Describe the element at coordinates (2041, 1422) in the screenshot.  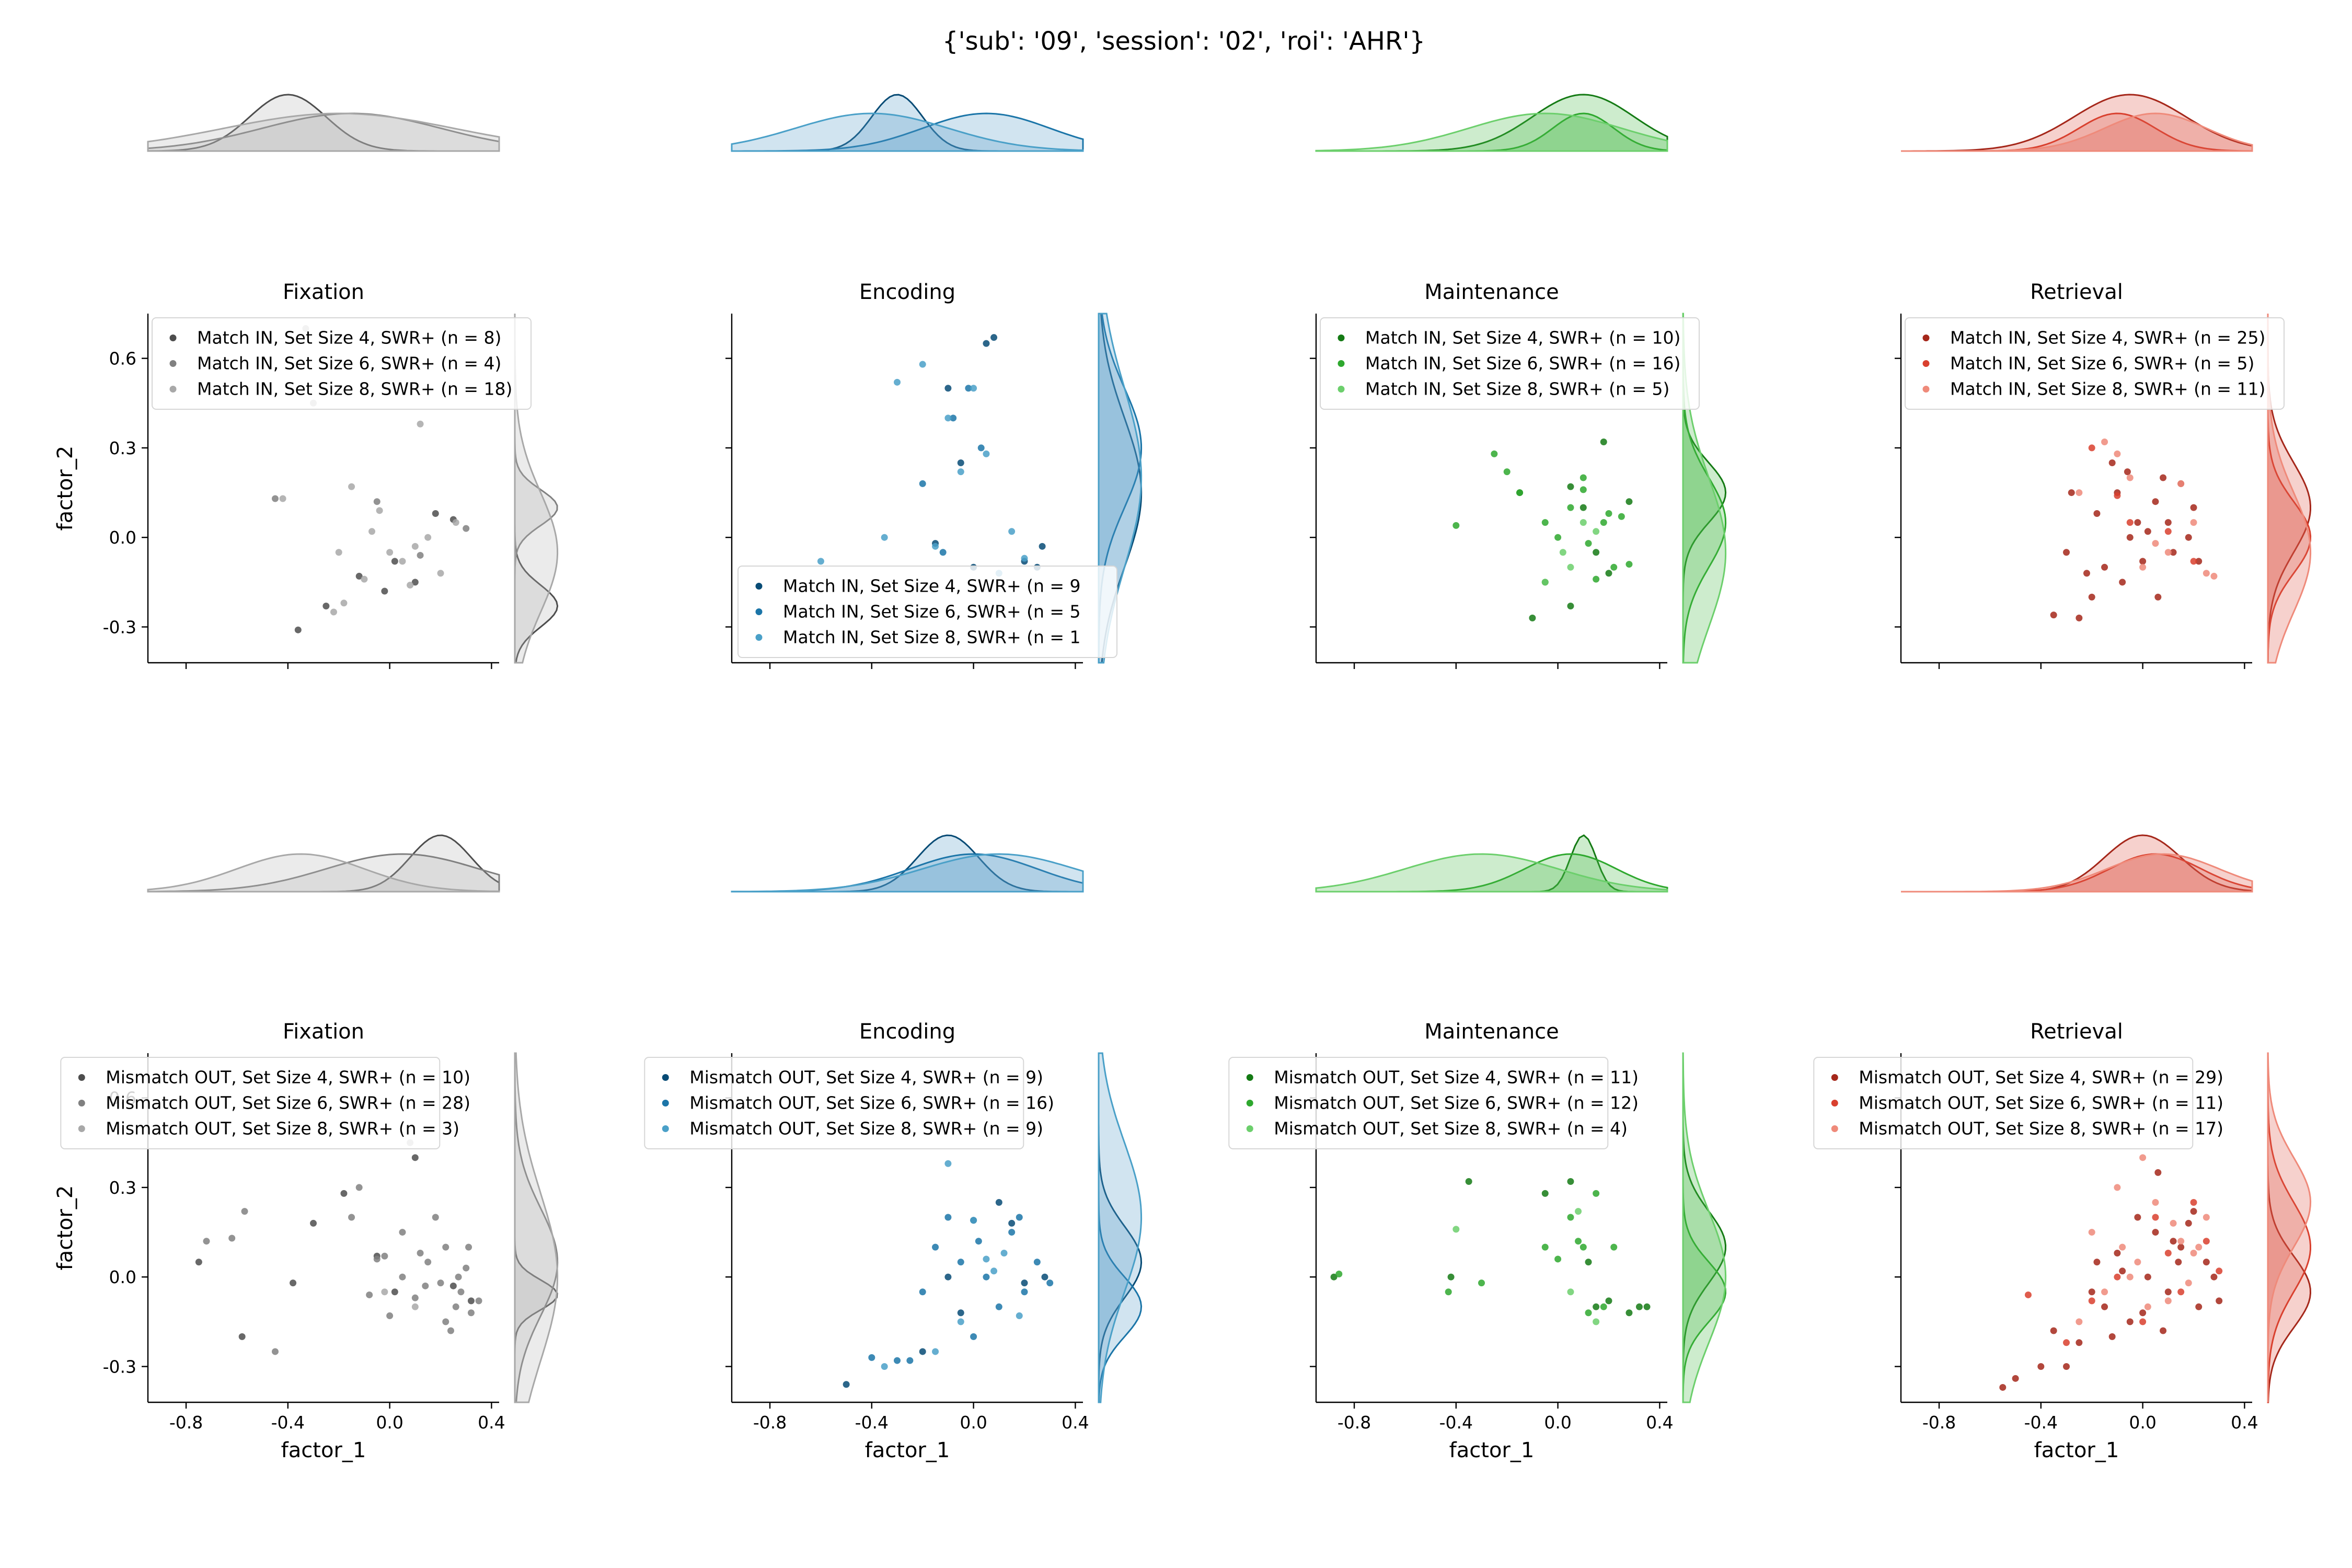
I see `x-tick-label: -0.4` at that location.